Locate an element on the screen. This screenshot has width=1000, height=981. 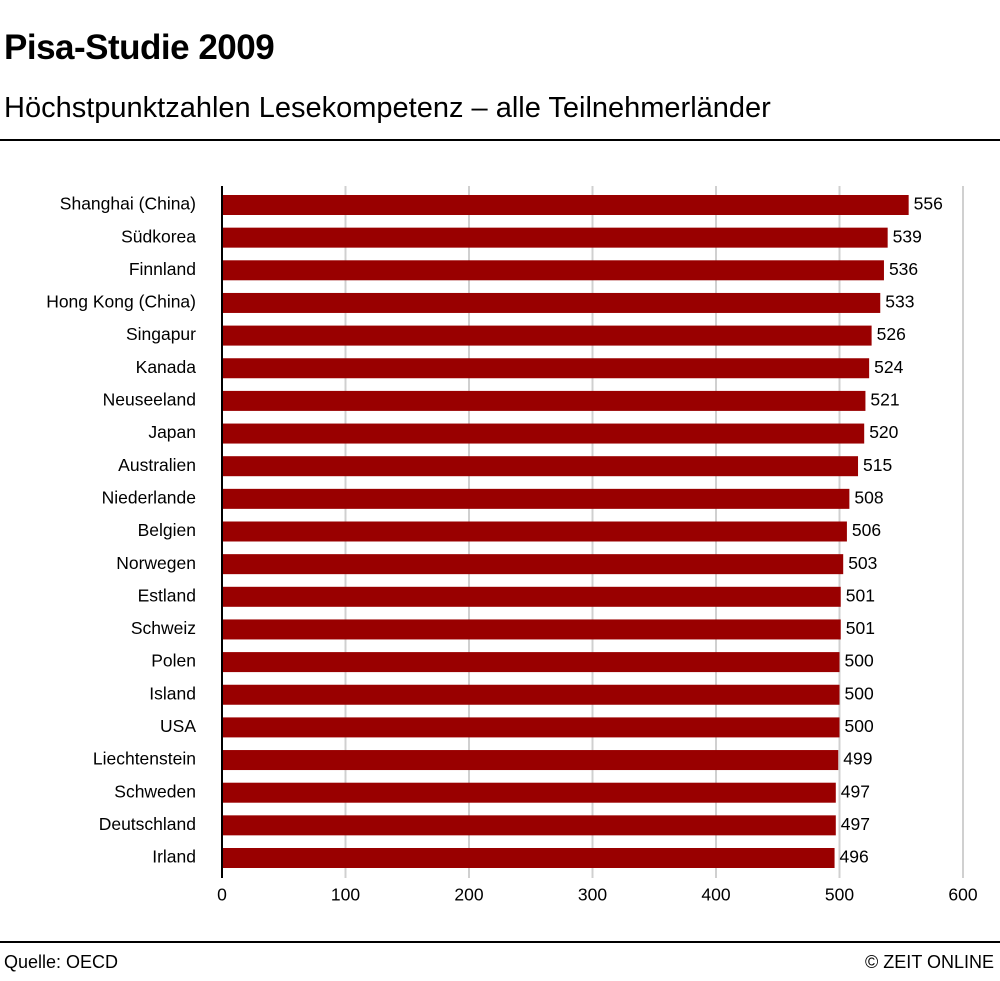
category-label: Deutschland is located at coordinates (147, 824).